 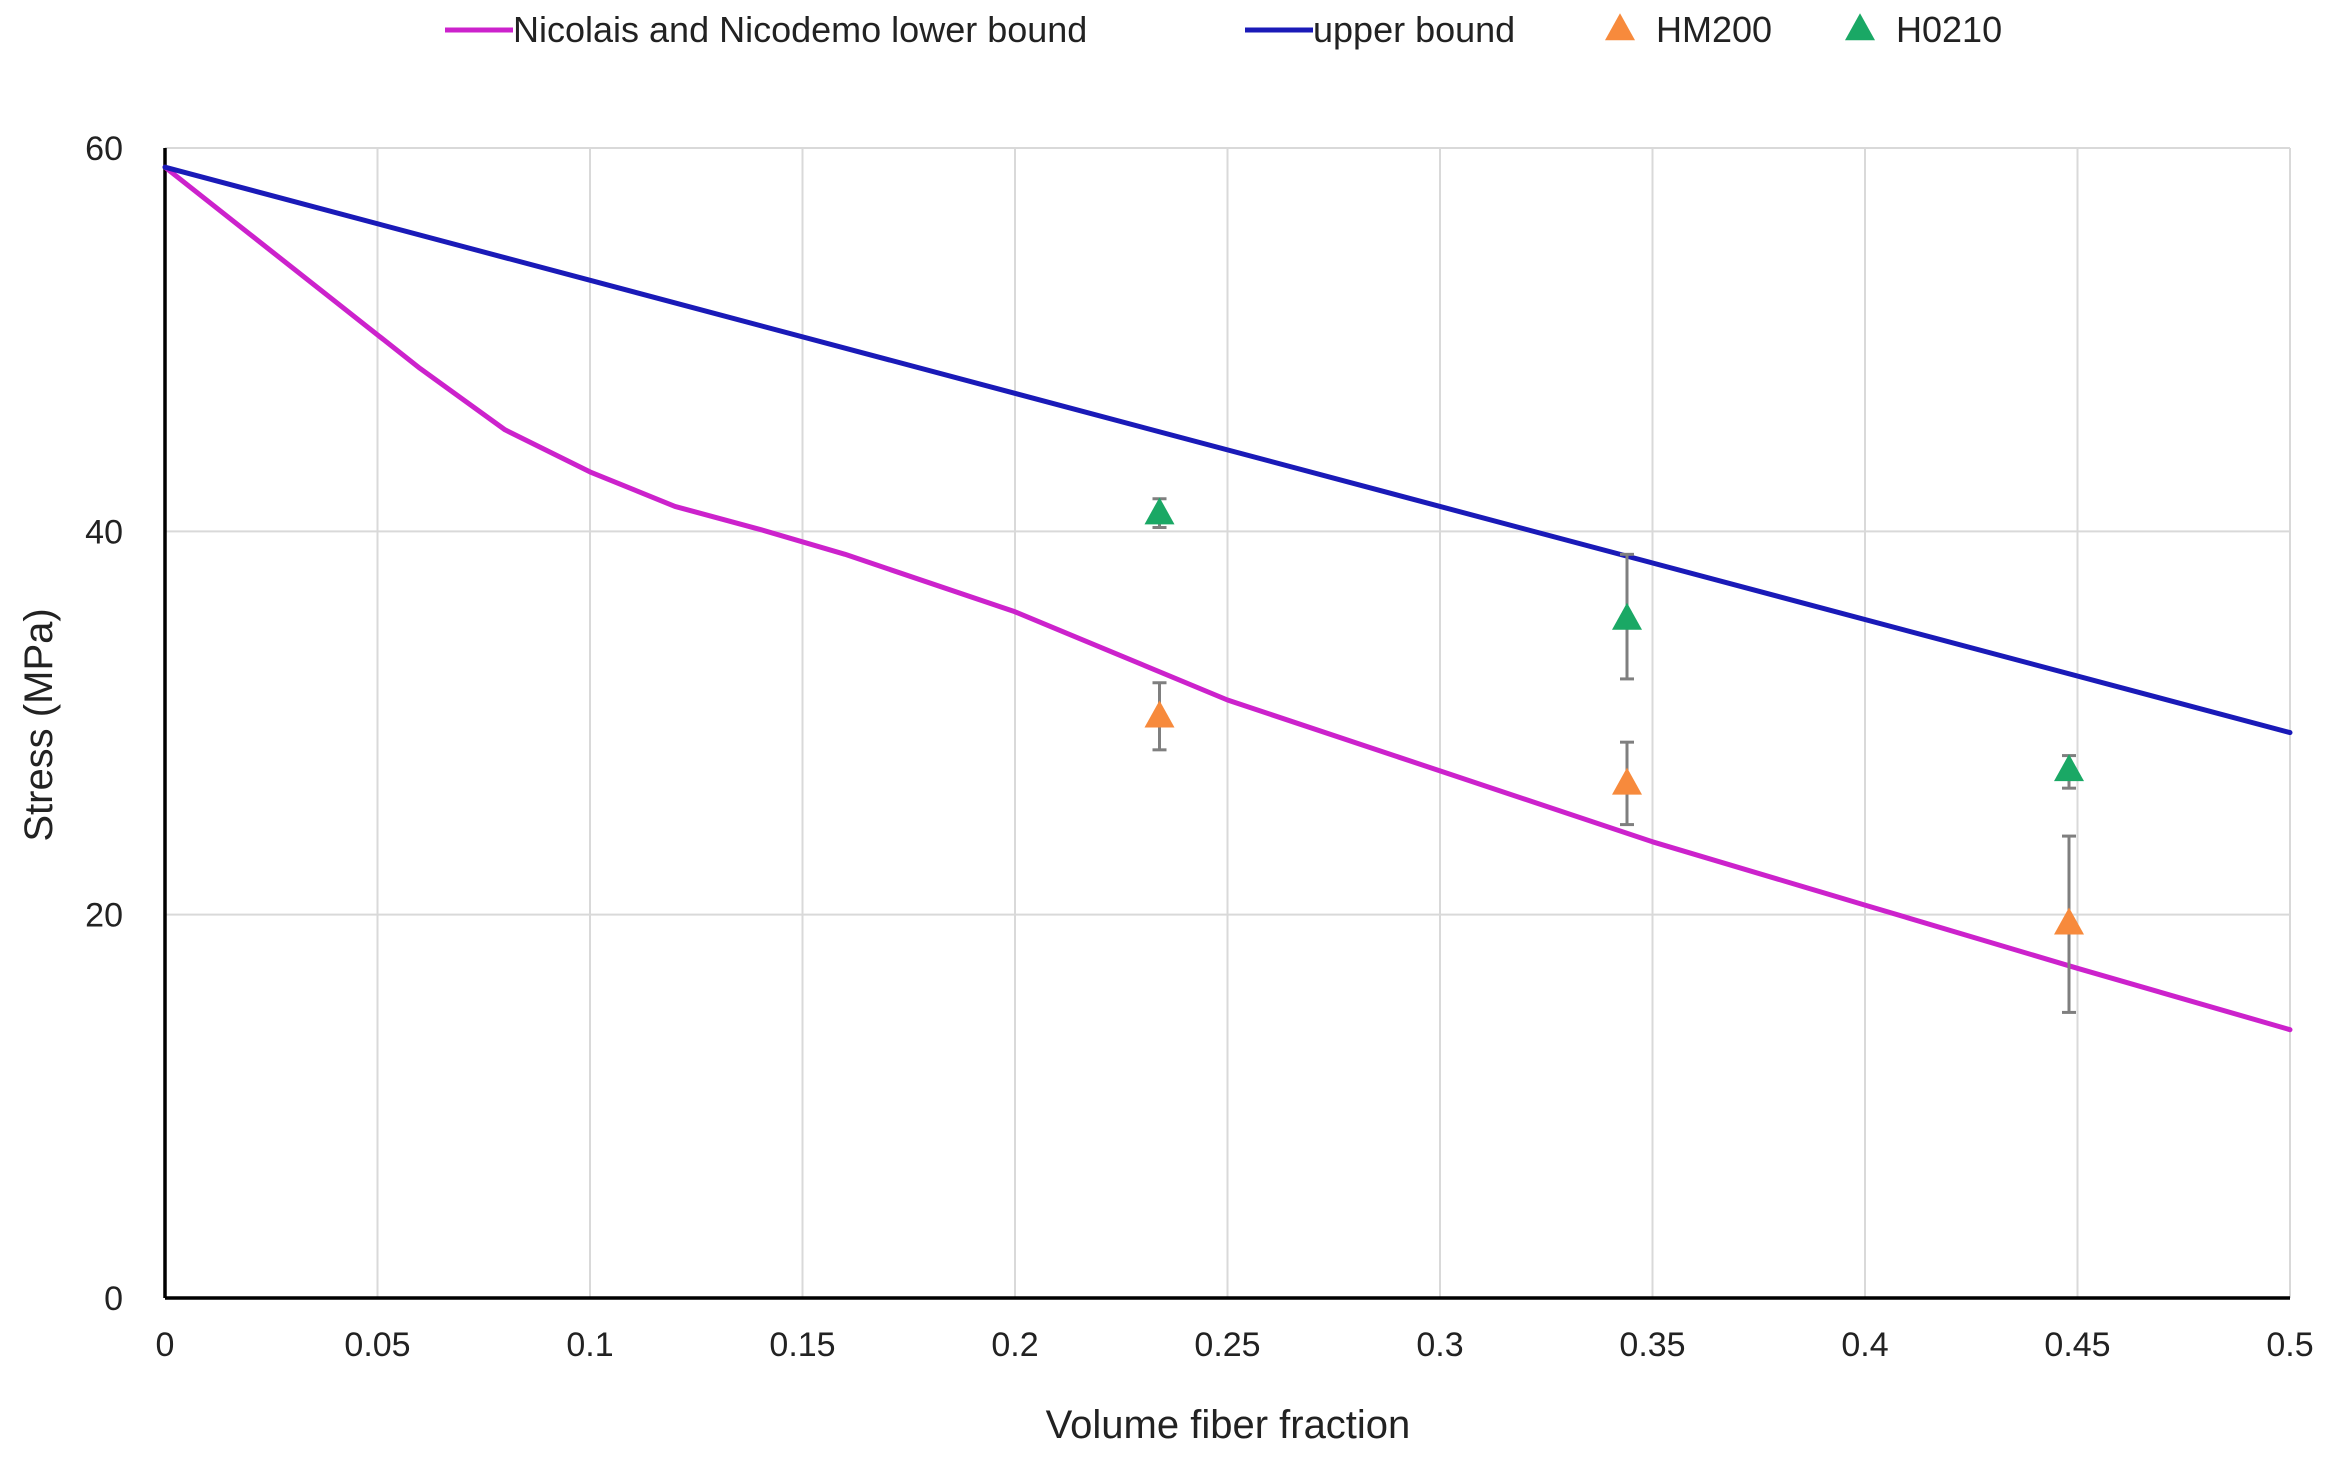 What do you see at coordinates (800, 29) in the screenshot?
I see `legend-label: Nicolais and Nicodemo lower bound` at bounding box center [800, 29].